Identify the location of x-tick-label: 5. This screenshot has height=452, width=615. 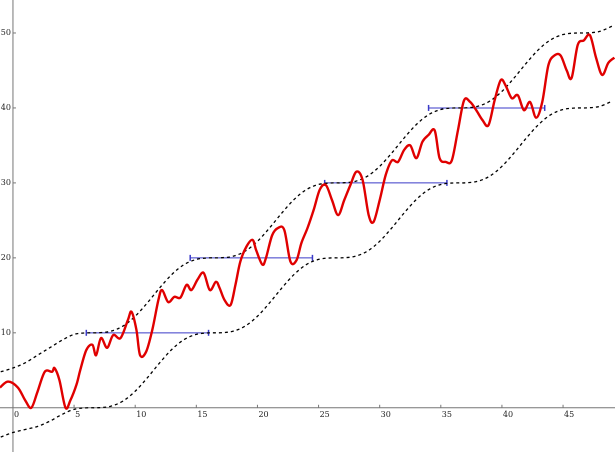
(77, 414).